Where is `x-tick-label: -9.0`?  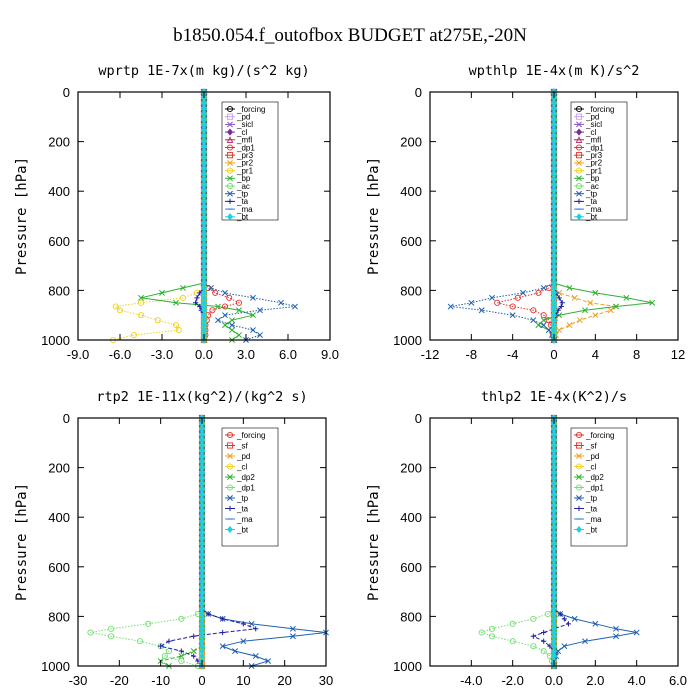 x-tick-label: -9.0 is located at coordinates (78, 354).